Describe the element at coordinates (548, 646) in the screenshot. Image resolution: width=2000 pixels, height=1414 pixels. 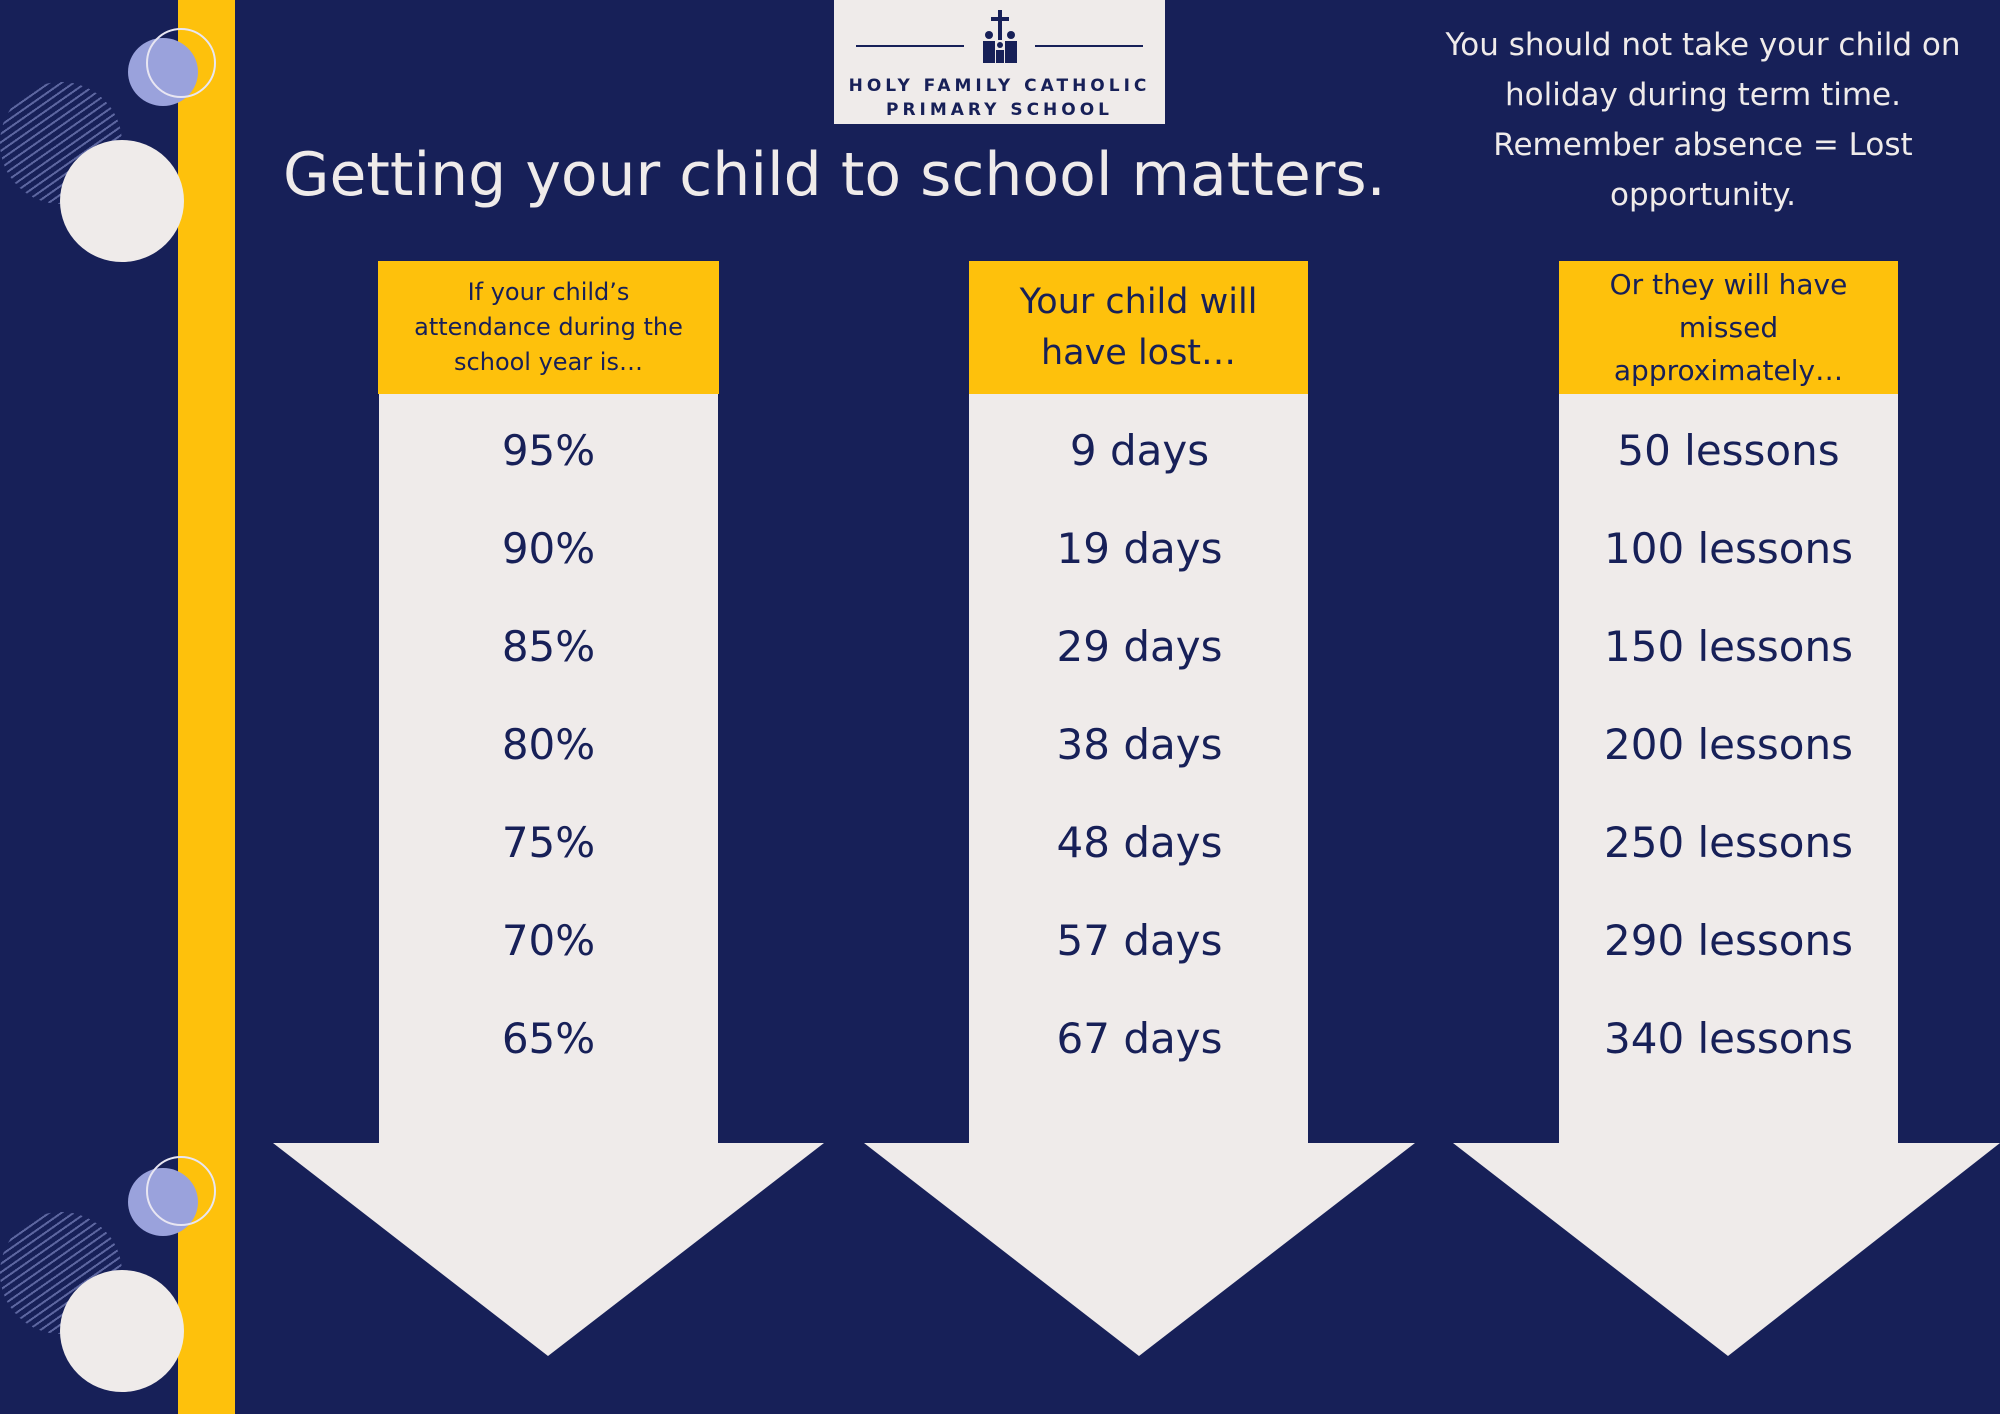
I see `attendance-value: 85%` at that location.